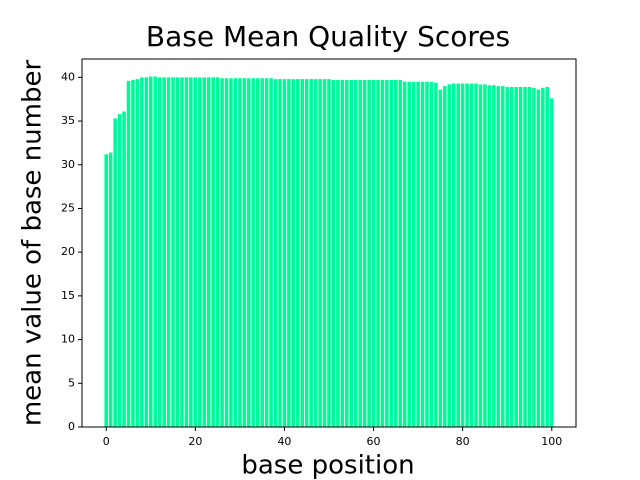 The image size is (640, 480). I want to click on x-tick-label: 100, so click(551, 441).